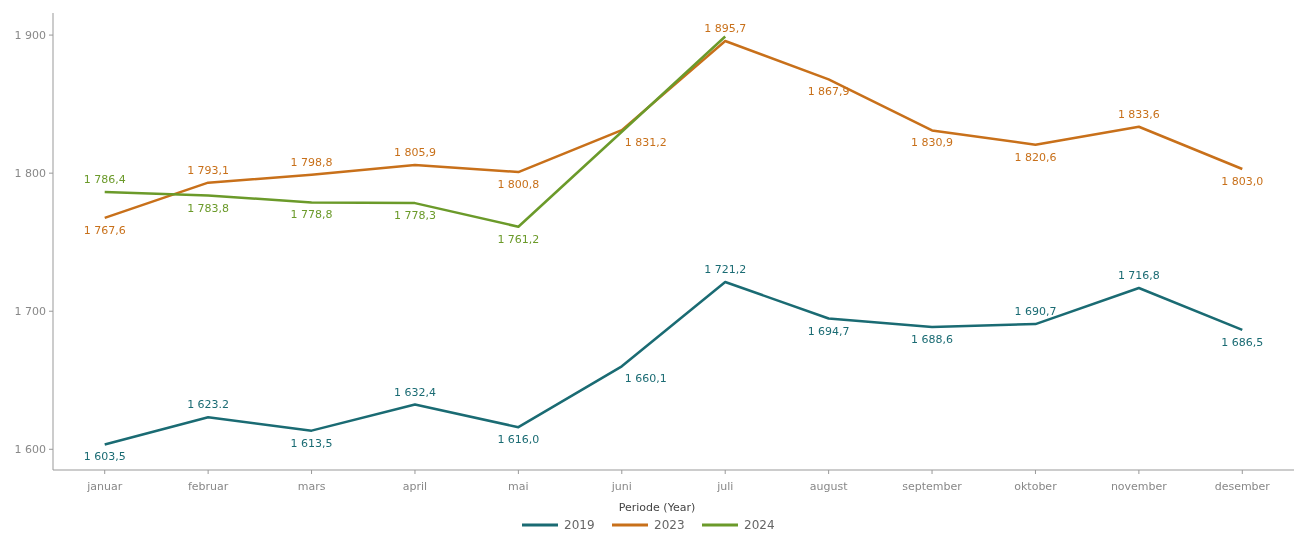  What do you see at coordinates (725, 29) in the screenshot?
I see `data-label: 1 895,7` at bounding box center [725, 29].